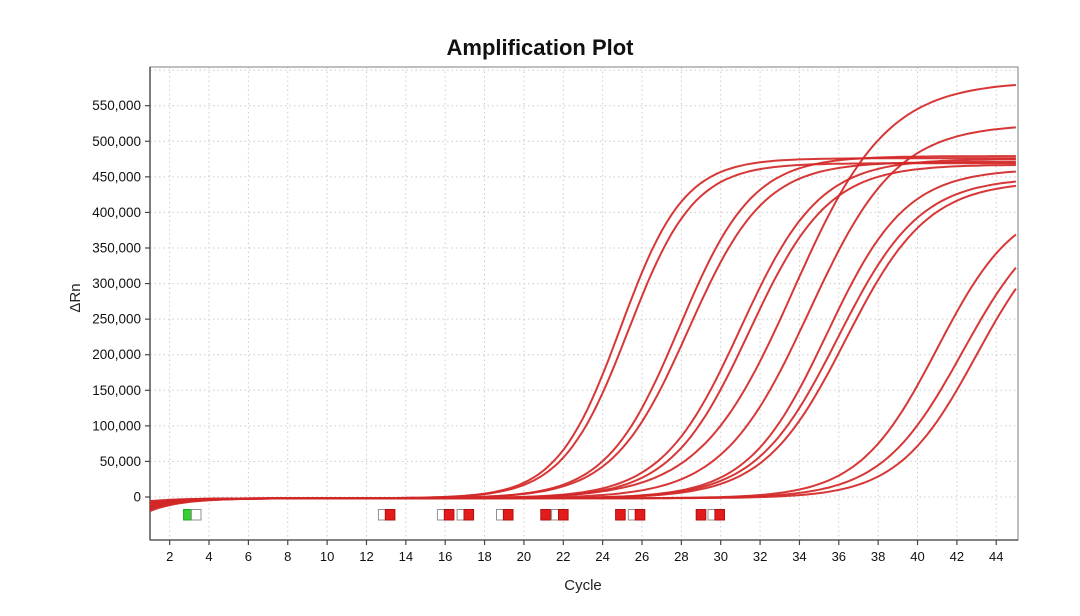 The width and height of the screenshot is (1080, 616). I want to click on x-tick-label: 34, so click(799, 556).